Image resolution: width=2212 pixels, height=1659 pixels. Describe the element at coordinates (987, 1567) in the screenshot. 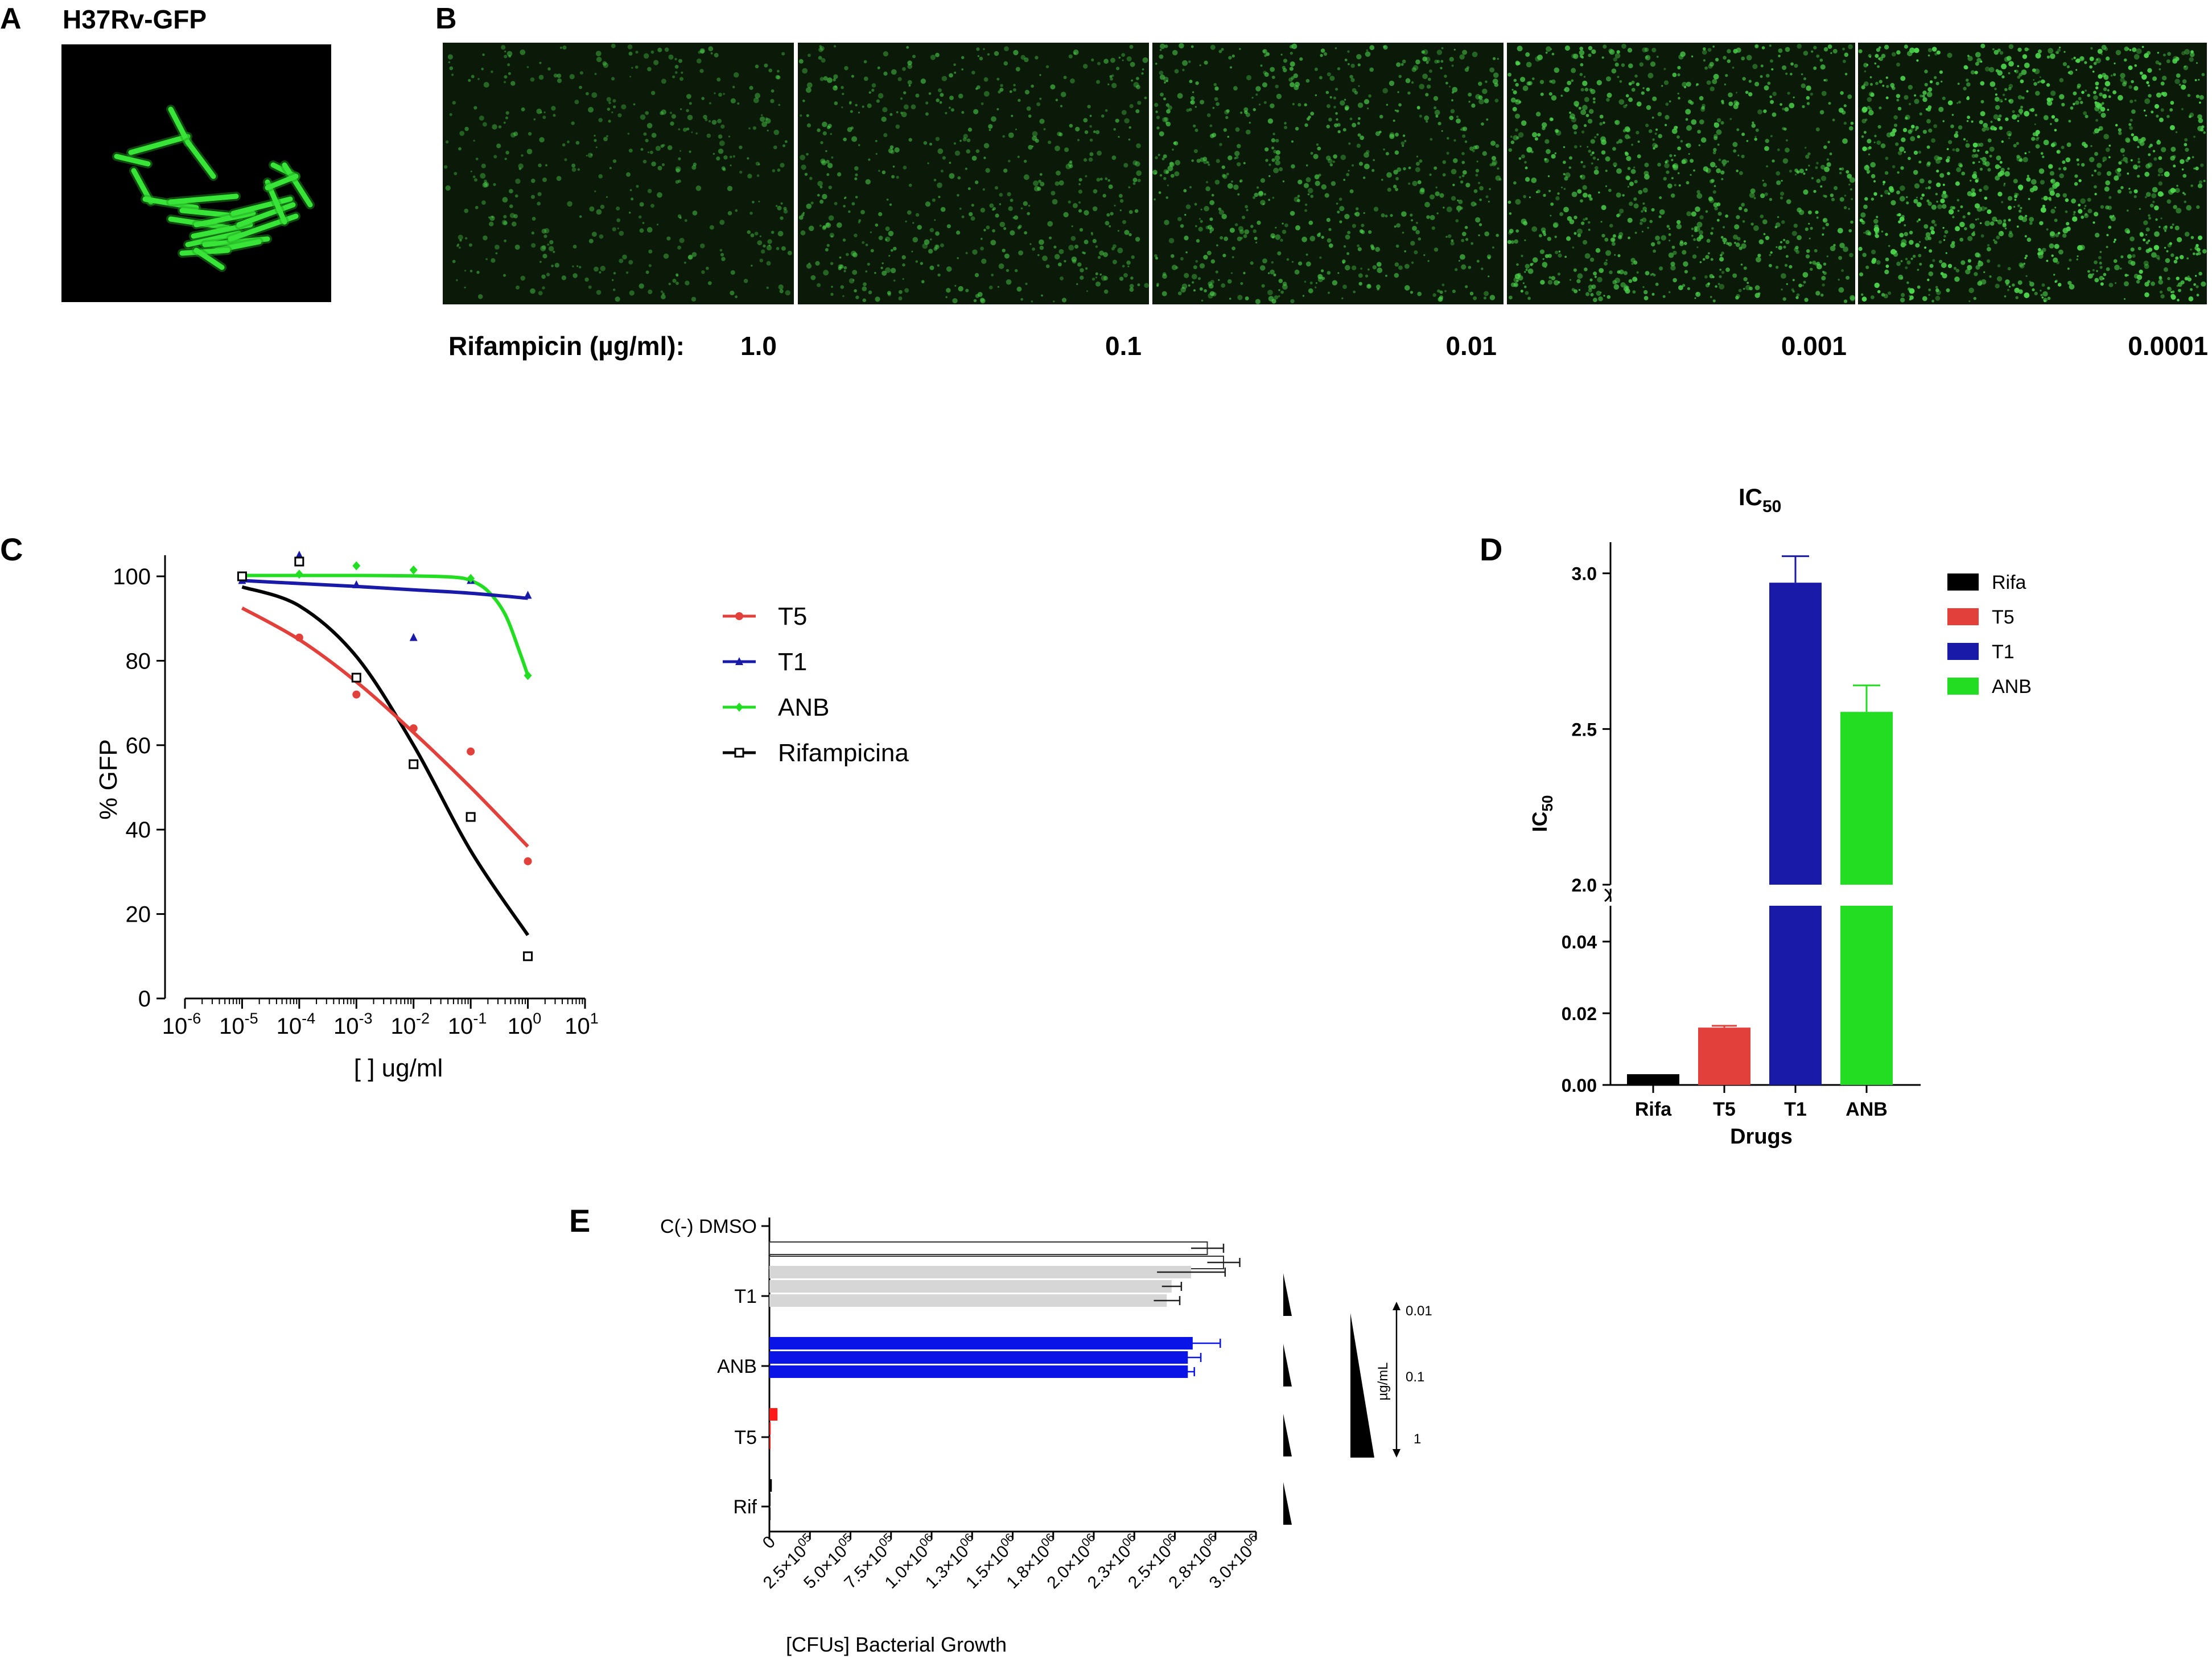

I see `tick-mantissa: 1.5×10` at that location.